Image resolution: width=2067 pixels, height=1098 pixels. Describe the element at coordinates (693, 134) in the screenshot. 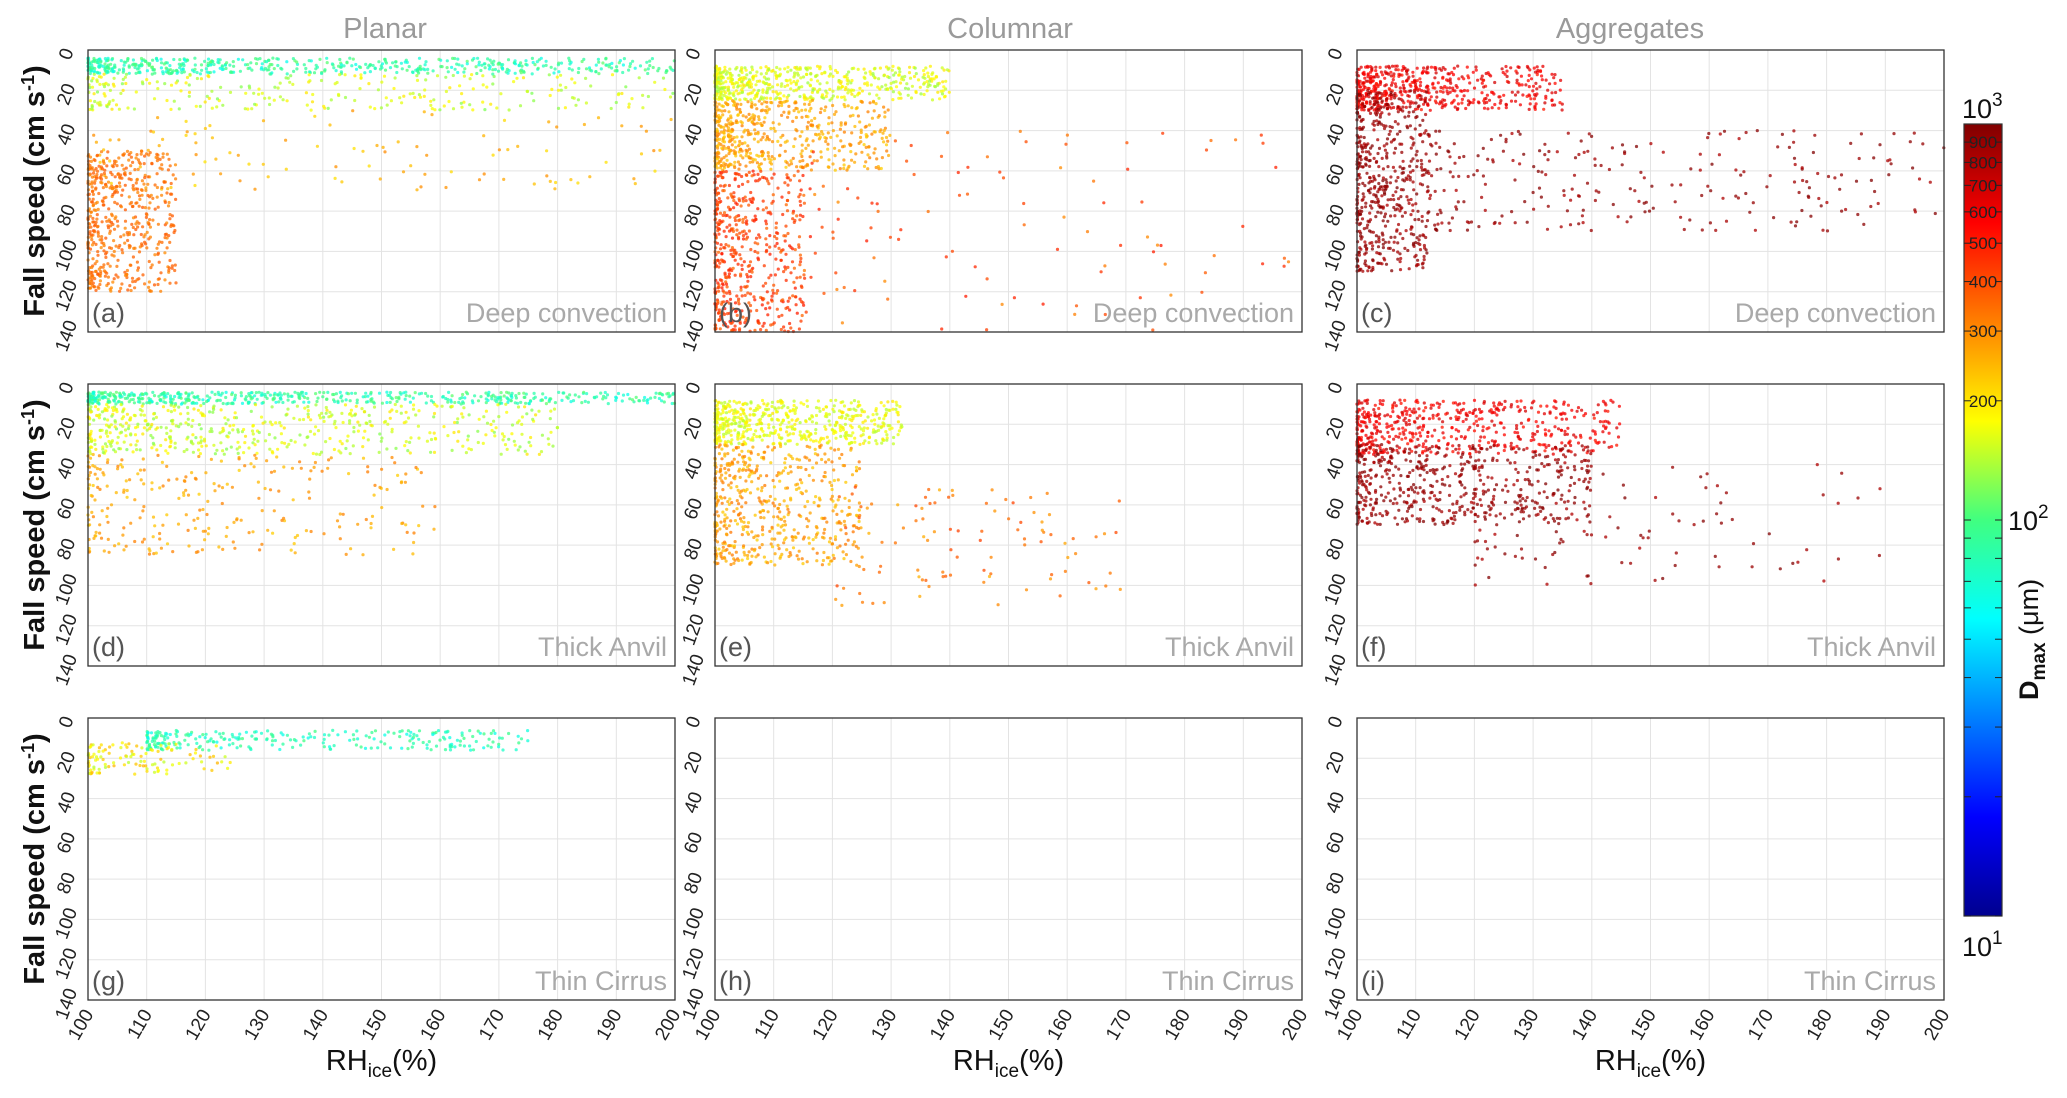

I see `y-tick-label: 40` at that location.